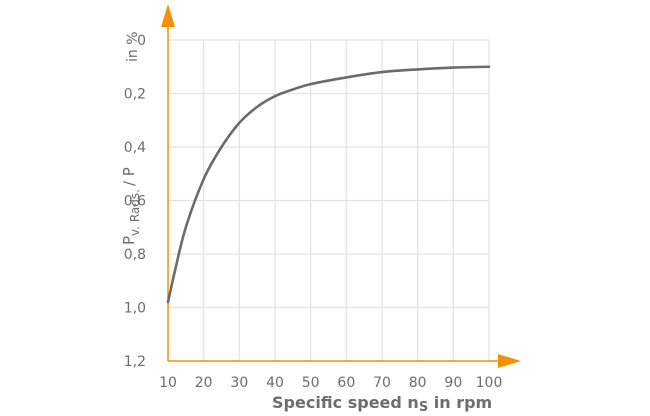  What do you see at coordinates (133, 46) in the screenshot?
I see `y-unit-label: in %` at bounding box center [133, 46].